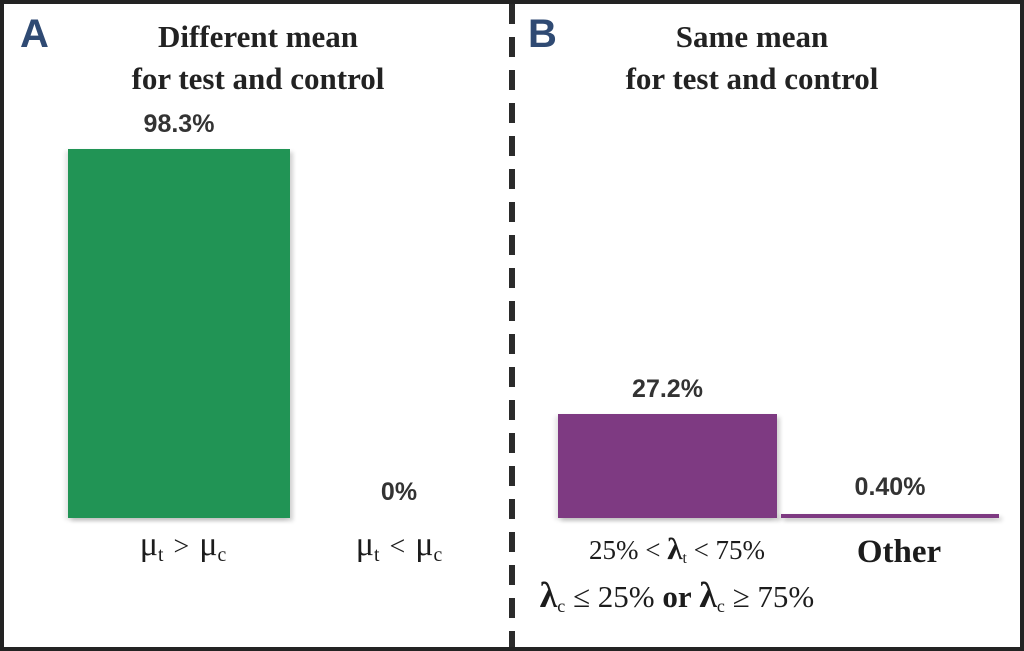 The image size is (1024, 651). What do you see at coordinates (258, 58) in the screenshot?
I see `panel-a-title: Different mean for test and control` at bounding box center [258, 58].